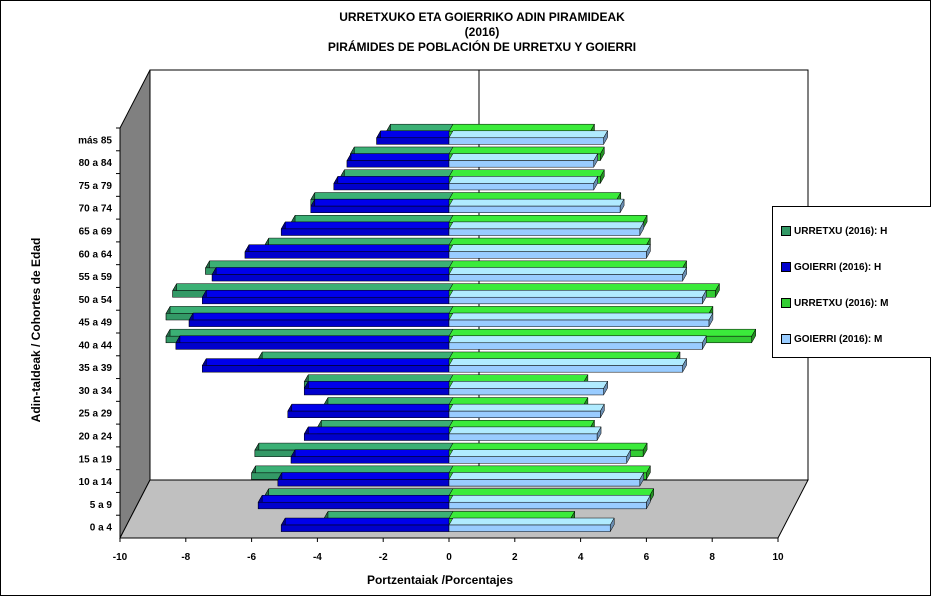  What do you see at coordinates (96, 300) in the screenshot?
I see `y-tick-label: 50 a 54` at bounding box center [96, 300].